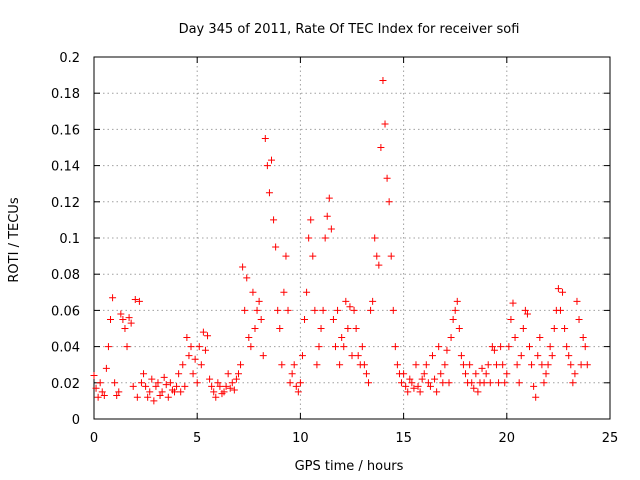  What do you see at coordinates (300, 438) in the screenshot?
I see `x-tick-label: 10` at bounding box center [300, 438].